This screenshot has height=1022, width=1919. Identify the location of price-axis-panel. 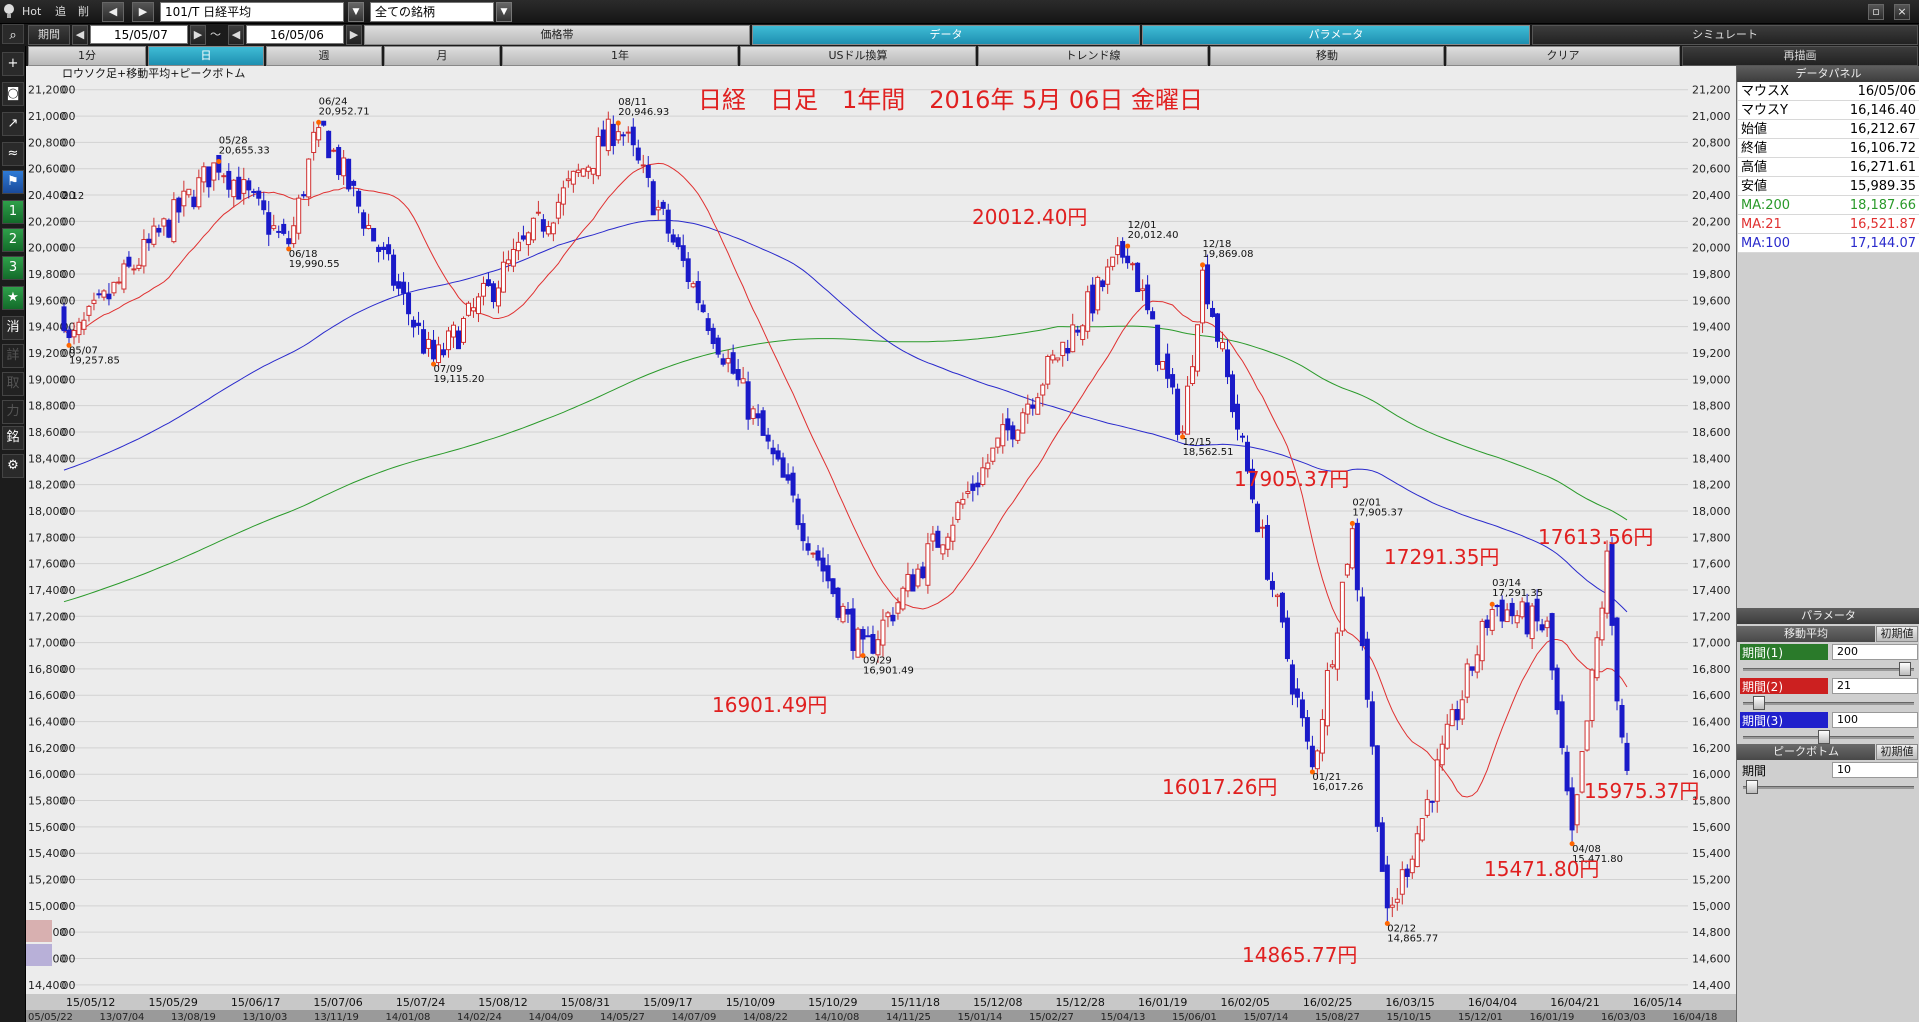
(1712, 530).